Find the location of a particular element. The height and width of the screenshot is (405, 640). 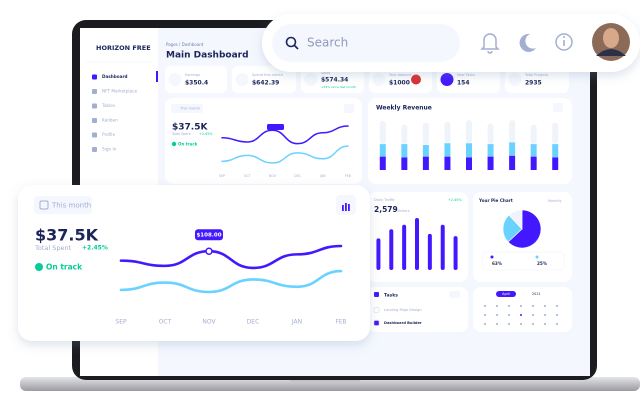

theme-toggle is located at coordinates (527, 42).